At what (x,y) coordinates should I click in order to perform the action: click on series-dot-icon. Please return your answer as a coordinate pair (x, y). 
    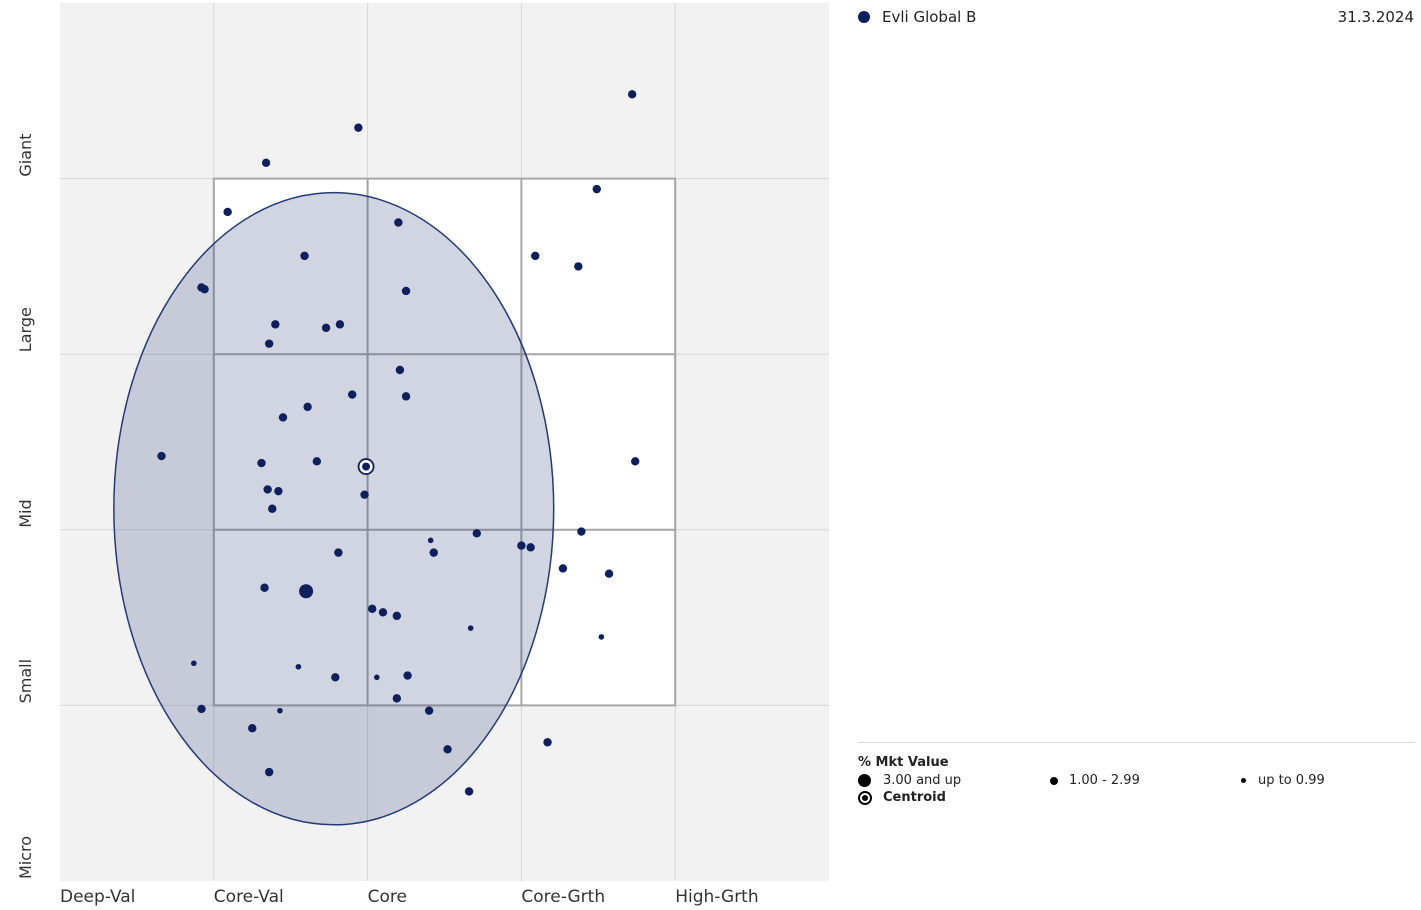
    Looking at the image, I should click on (864, 17).